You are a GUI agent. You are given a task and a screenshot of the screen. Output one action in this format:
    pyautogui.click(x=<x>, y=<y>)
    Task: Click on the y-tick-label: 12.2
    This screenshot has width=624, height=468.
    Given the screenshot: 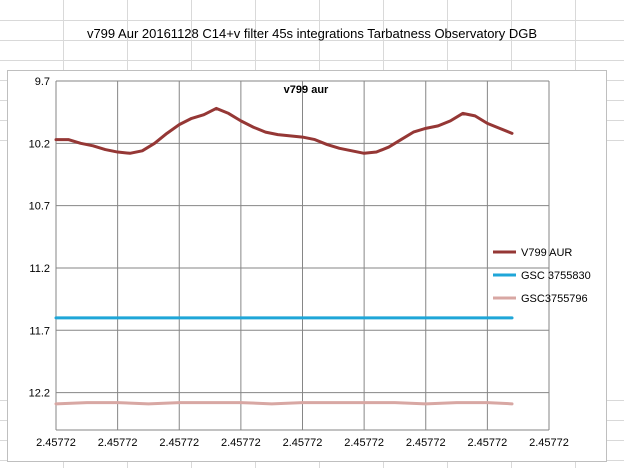 What is the action you would take?
    pyautogui.click(x=39, y=394)
    